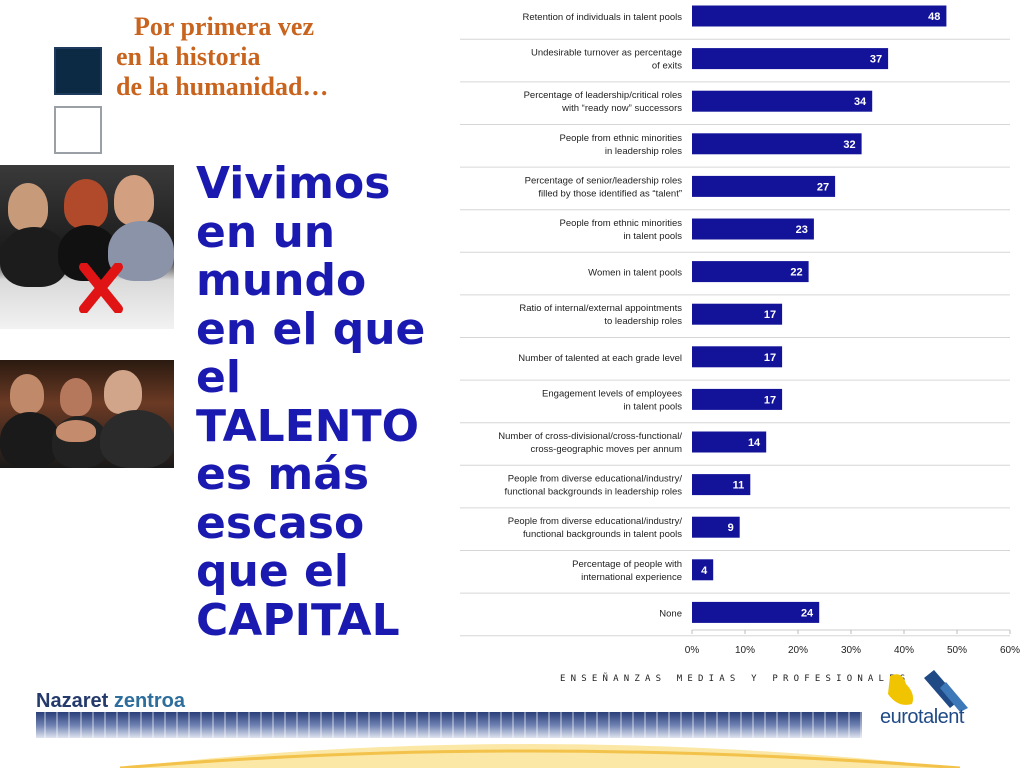 The height and width of the screenshot is (768, 1024). What do you see at coordinates (1010, 650) in the screenshot?
I see `x-tick-label: 60%` at bounding box center [1010, 650].